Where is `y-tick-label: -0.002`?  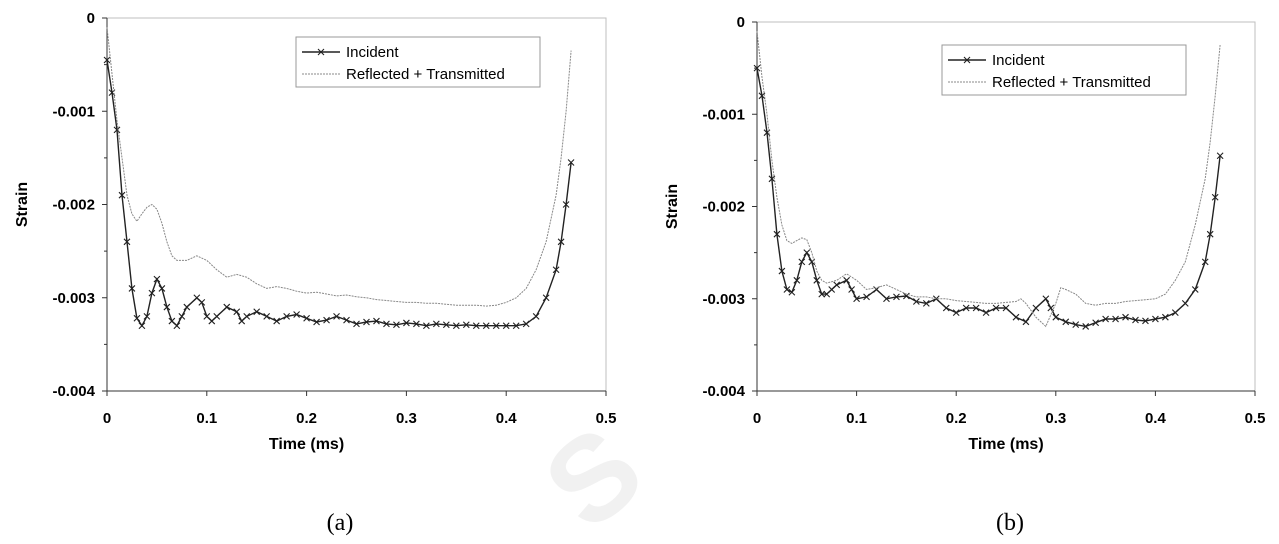
y-tick-label: -0.002 is located at coordinates (73, 205).